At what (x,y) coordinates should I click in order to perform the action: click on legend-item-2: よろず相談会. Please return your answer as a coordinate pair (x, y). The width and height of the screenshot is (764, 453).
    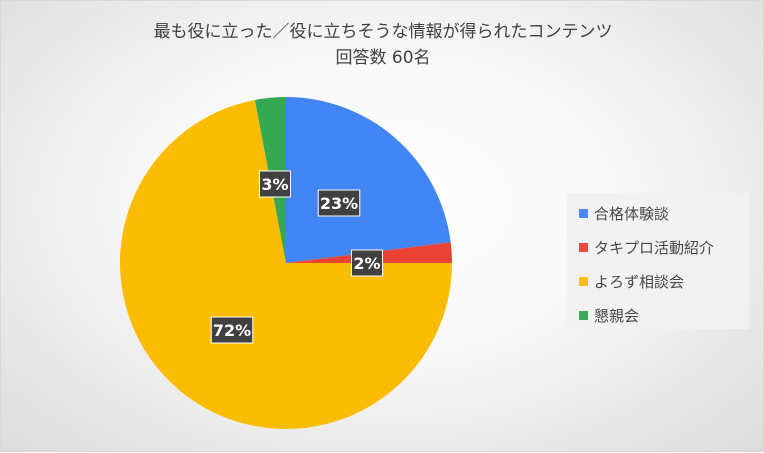
    Looking at the image, I should click on (631, 281).